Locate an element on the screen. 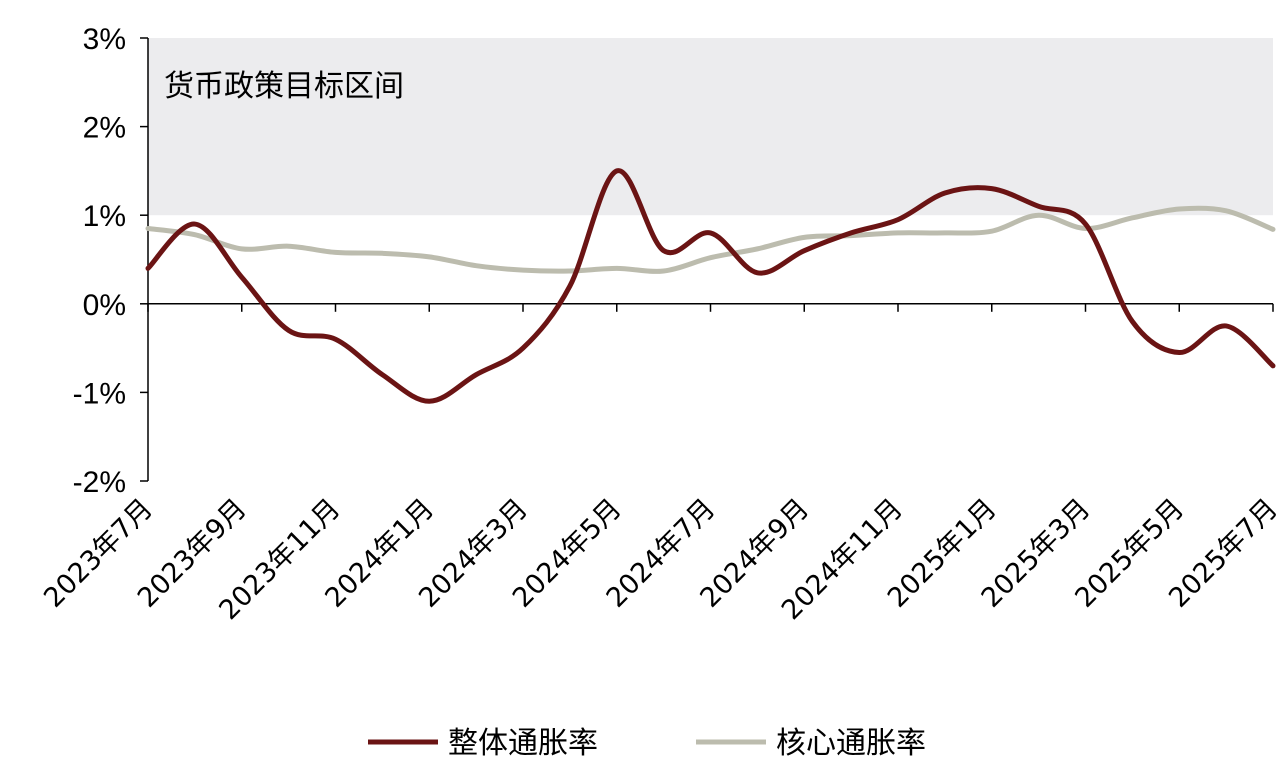 This screenshot has height=774, width=1287. y-tick-label: -1% is located at coordinates (99, 393).